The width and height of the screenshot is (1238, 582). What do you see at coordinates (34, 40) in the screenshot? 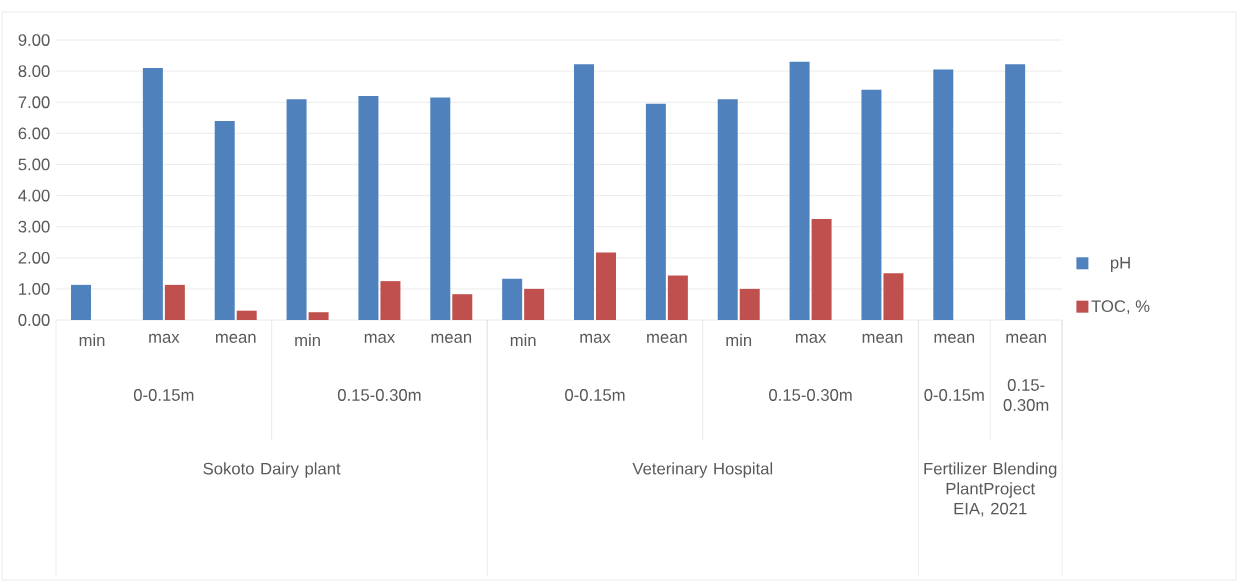
I see `y-tick-label: 9.00` at bounding box center [34, 40].